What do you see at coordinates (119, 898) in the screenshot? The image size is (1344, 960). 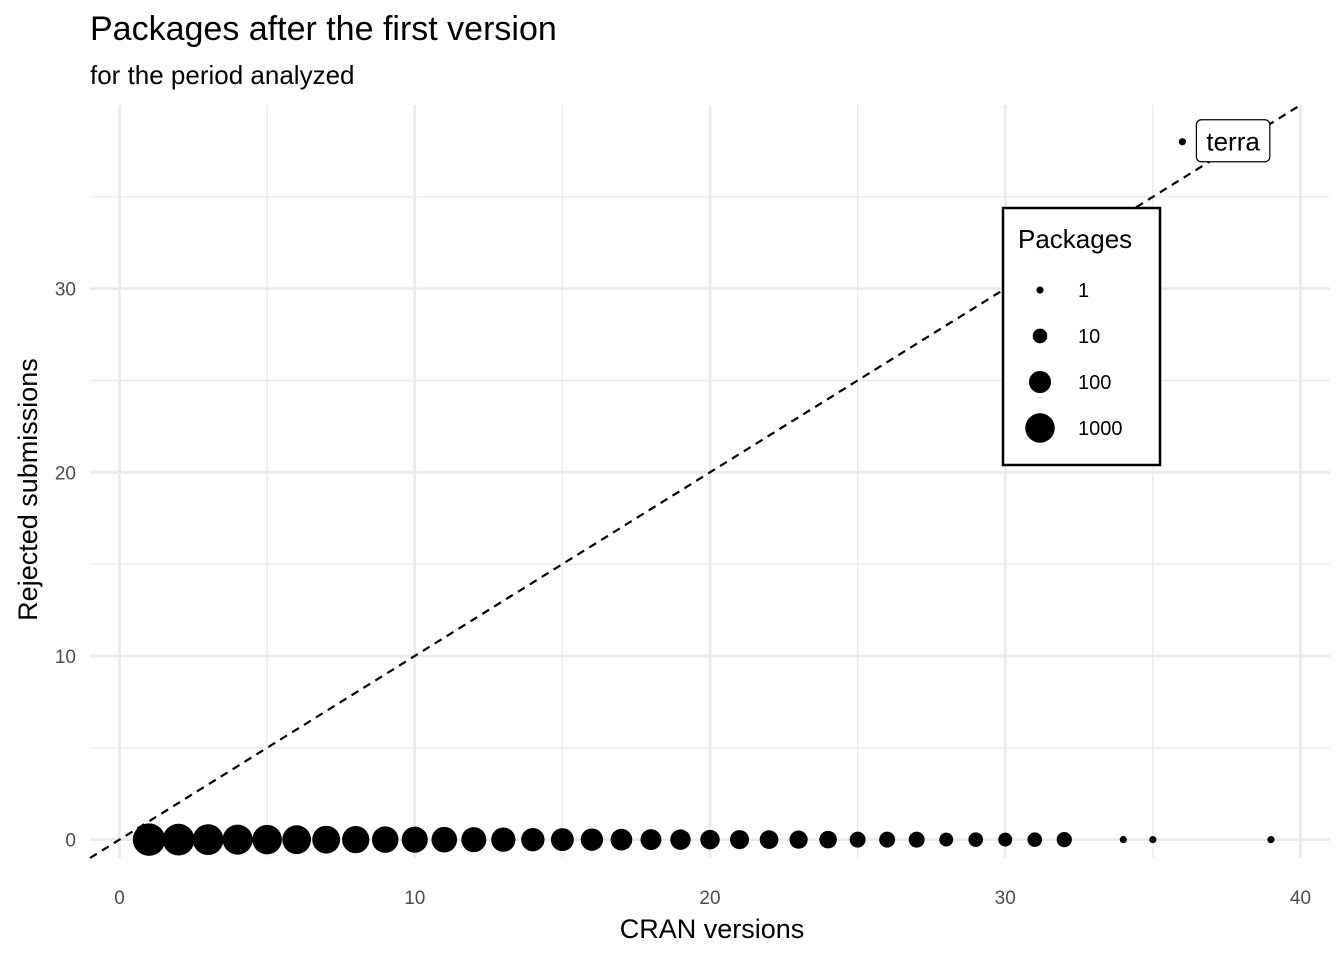 I see `x-tick-label: 0` at bounding box center [119, 898].